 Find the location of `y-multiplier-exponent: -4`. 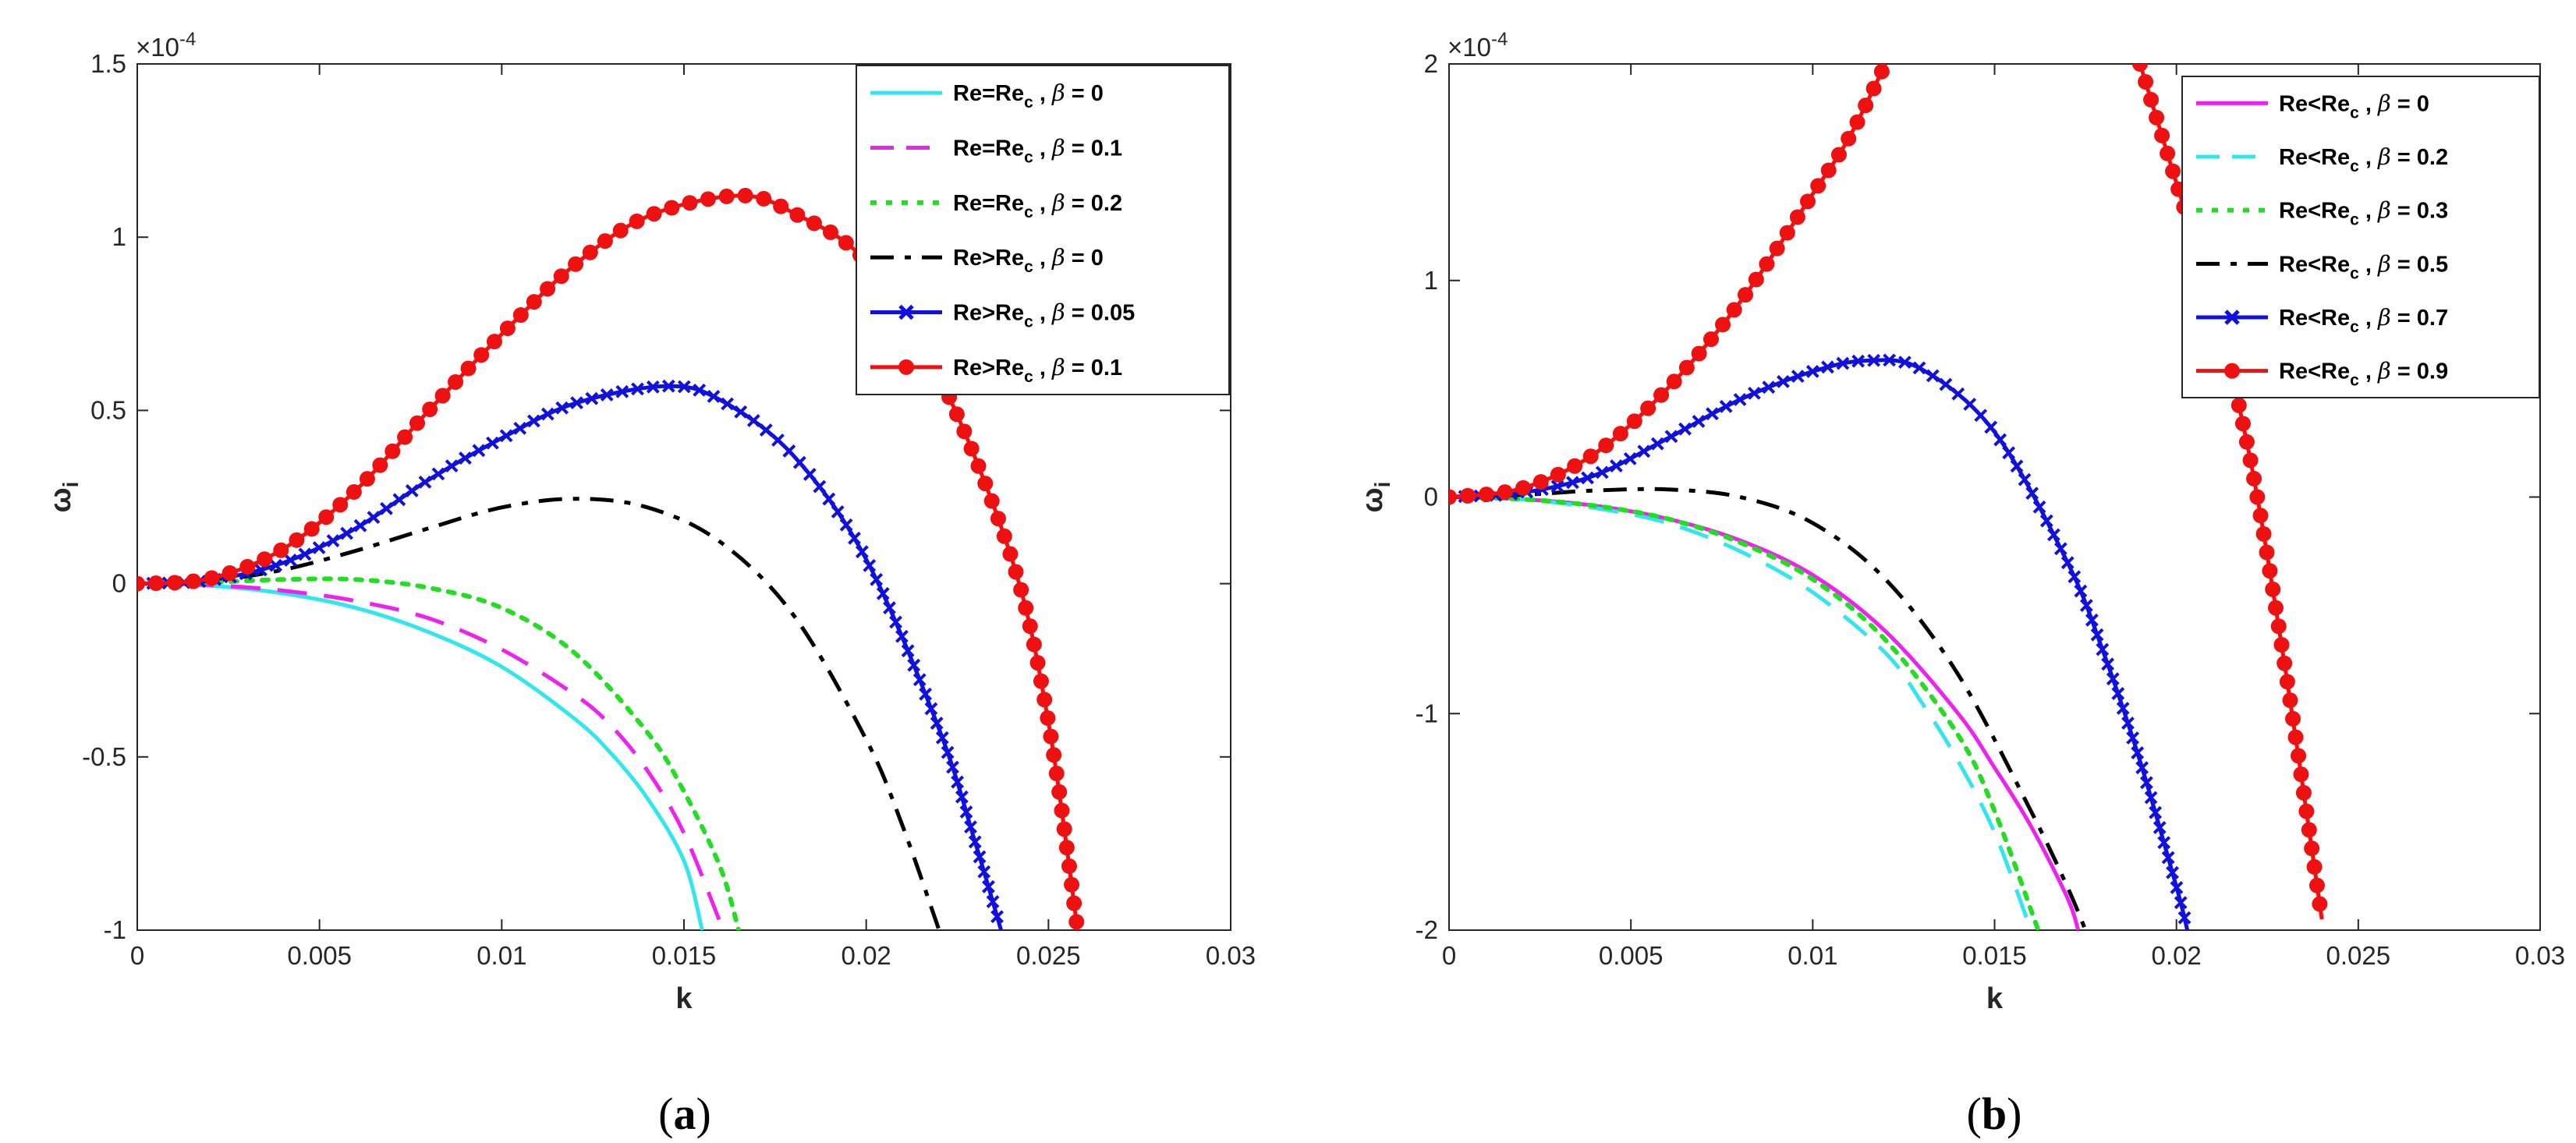

y-multiplier-exponent: -4 is located at coordinates (188, 39).